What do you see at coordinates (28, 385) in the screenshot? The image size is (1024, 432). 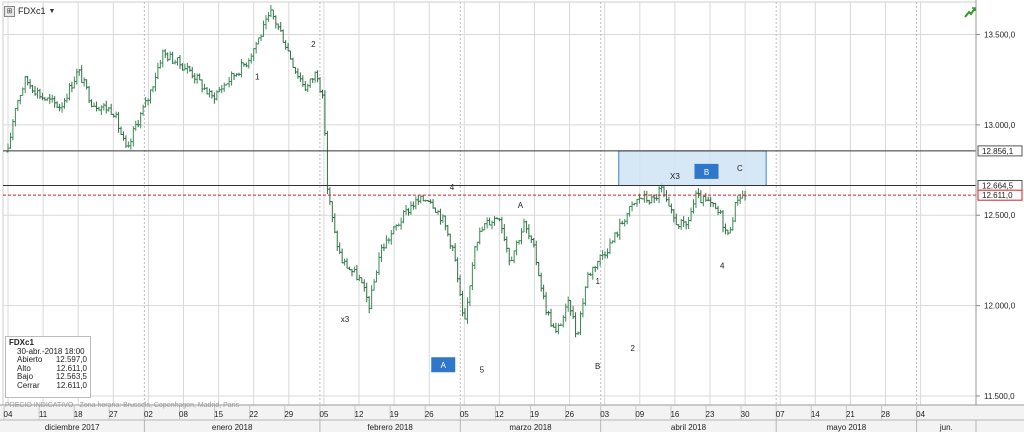 I see `info-label: Cerrar` at bounding box center [28, 385].